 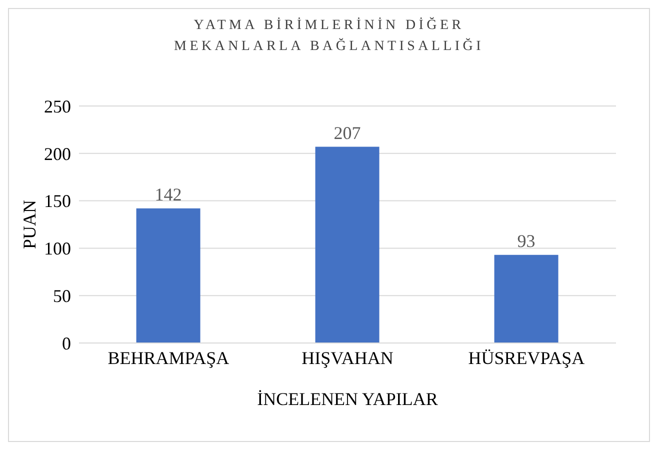 What do you see at coordinates (29, 225) in the screenshot?
I see `y-axis-title: PUAN` at bounding box center [29, 225].